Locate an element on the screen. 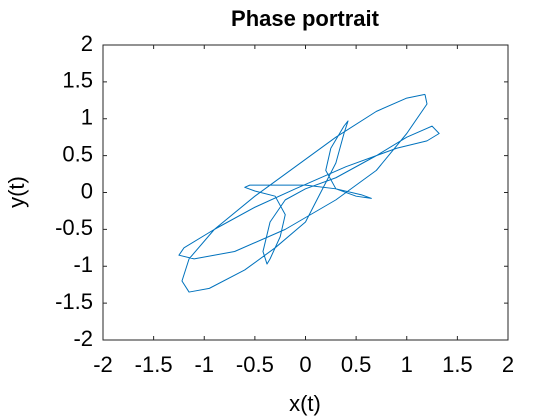  x-tick-label: -1.5 is located at coordinates (154, 364).